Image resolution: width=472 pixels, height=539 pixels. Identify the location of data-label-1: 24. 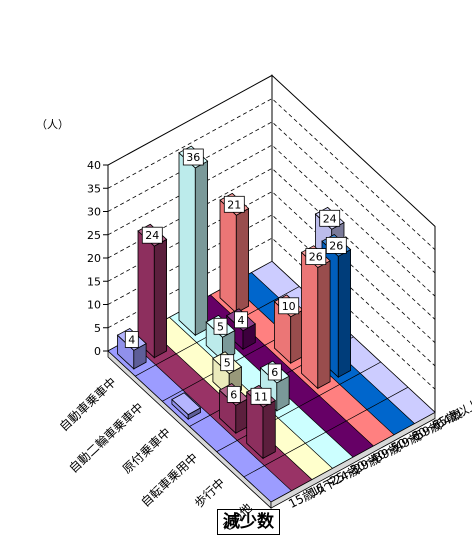
(152, 235).